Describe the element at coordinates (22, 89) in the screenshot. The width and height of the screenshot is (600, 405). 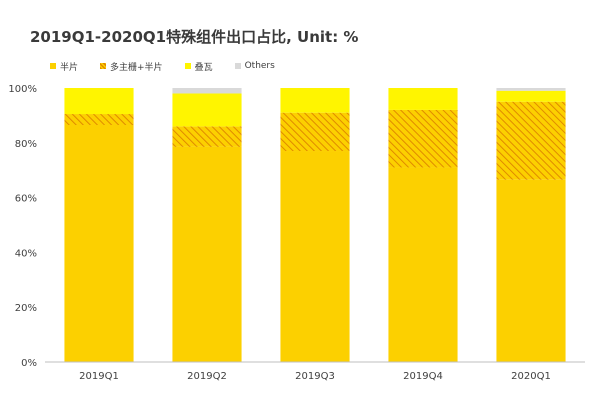
I see `y-tick-label: 100%` at that location.